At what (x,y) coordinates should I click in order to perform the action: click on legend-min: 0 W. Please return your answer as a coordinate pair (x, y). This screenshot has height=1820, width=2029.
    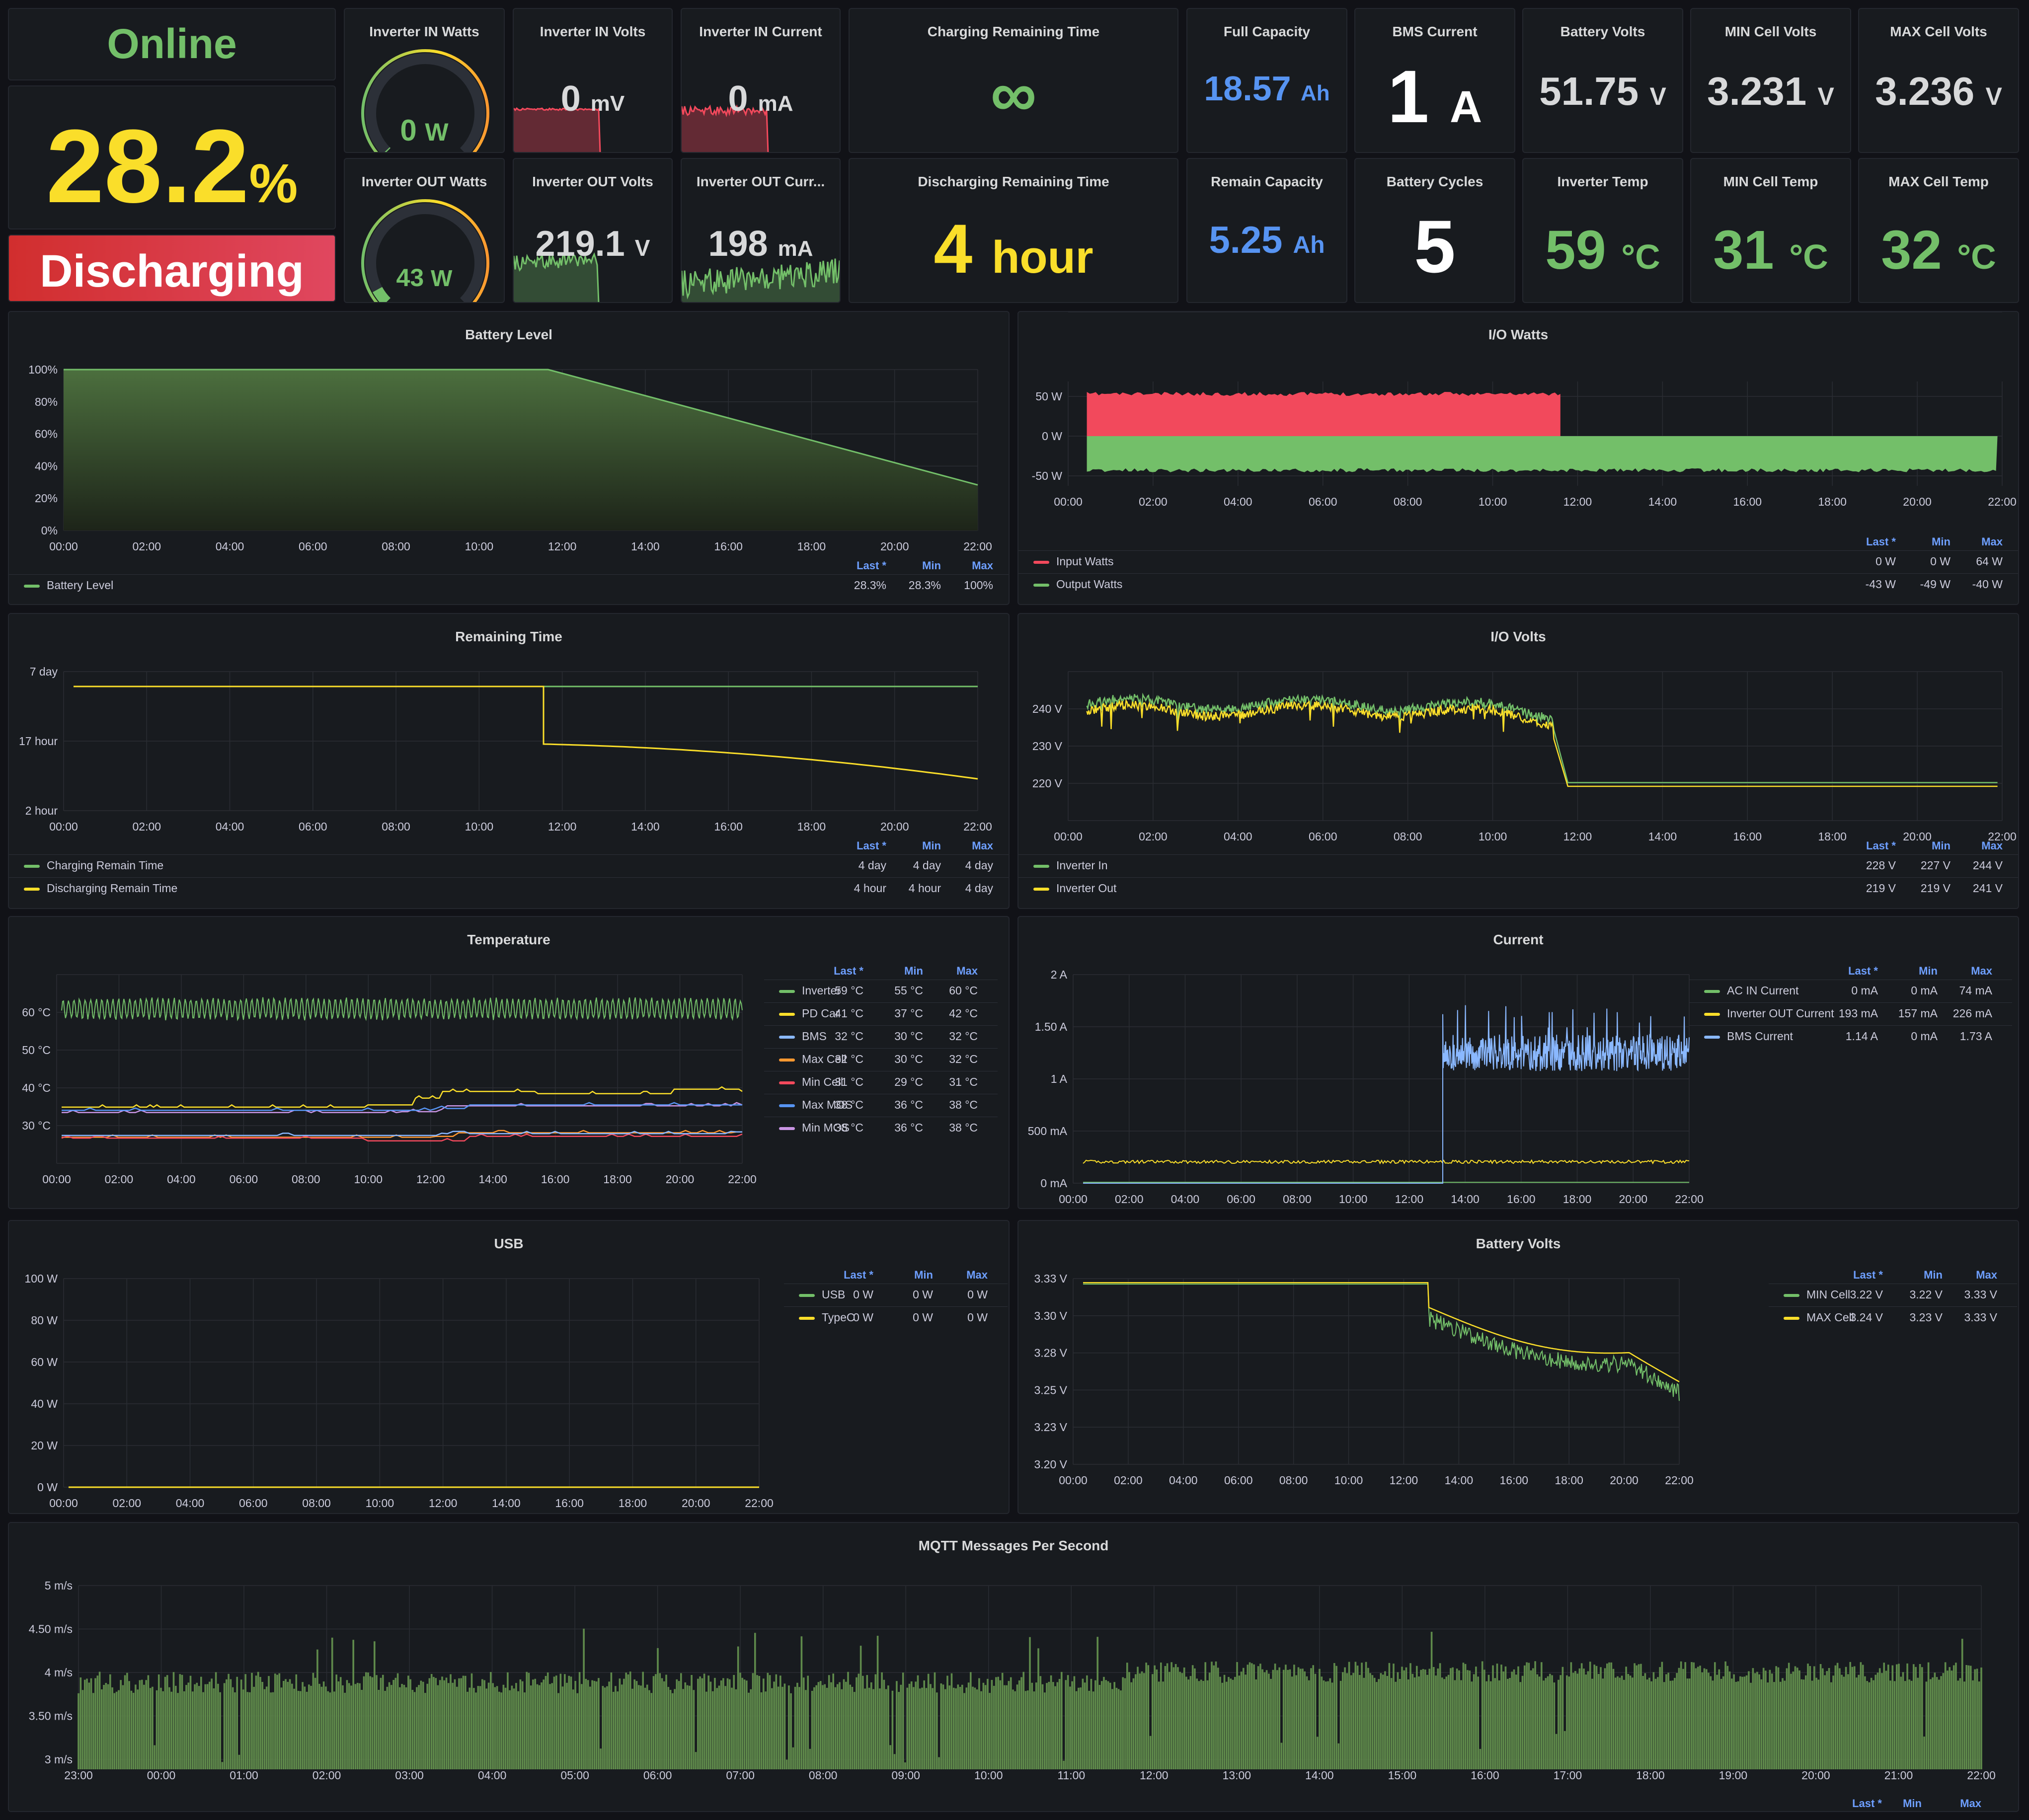
    Looking at the image, I should click on (923, 1294).